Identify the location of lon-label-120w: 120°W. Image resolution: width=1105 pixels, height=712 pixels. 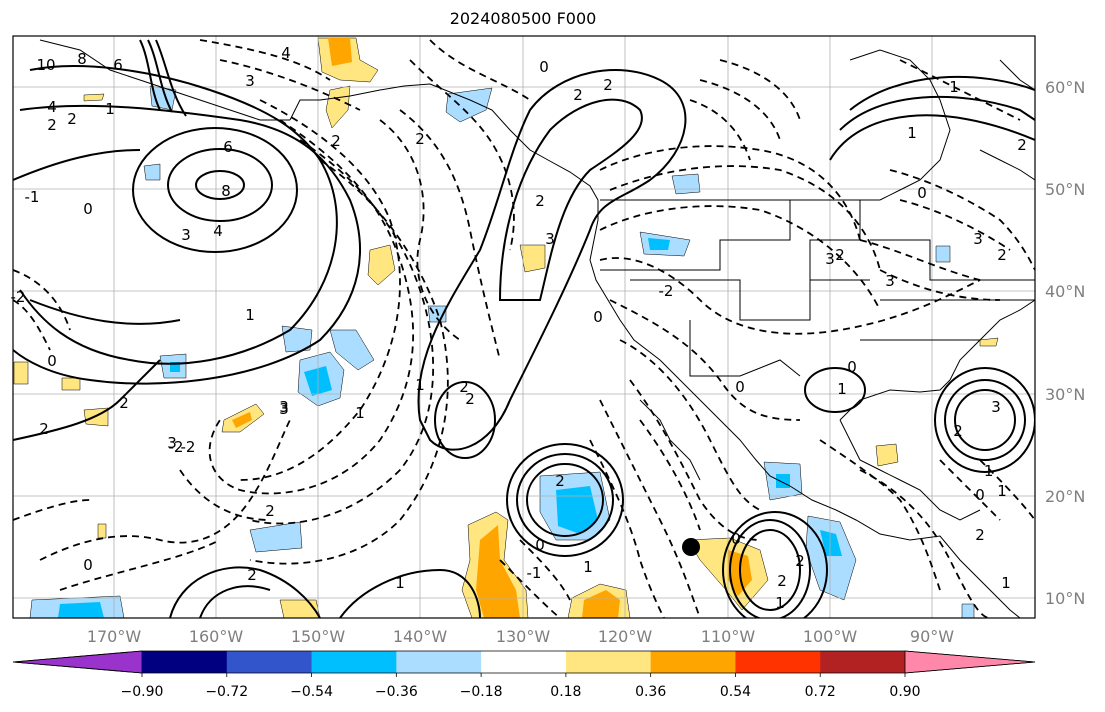
(625, 636).